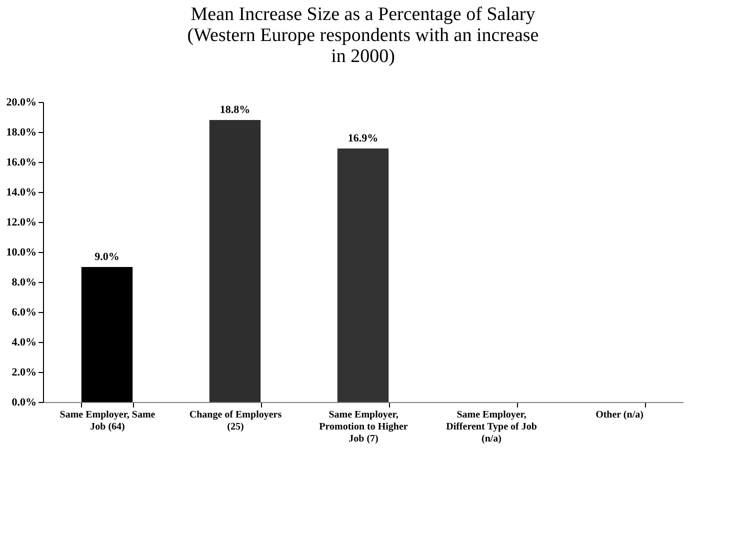 The width and height of the screenshot is (734, 540). What do you see at coordinates (620, 415) in the screenshot?
I see `x-tick-label: Other (n/a)` at bounding box center [620, 415].